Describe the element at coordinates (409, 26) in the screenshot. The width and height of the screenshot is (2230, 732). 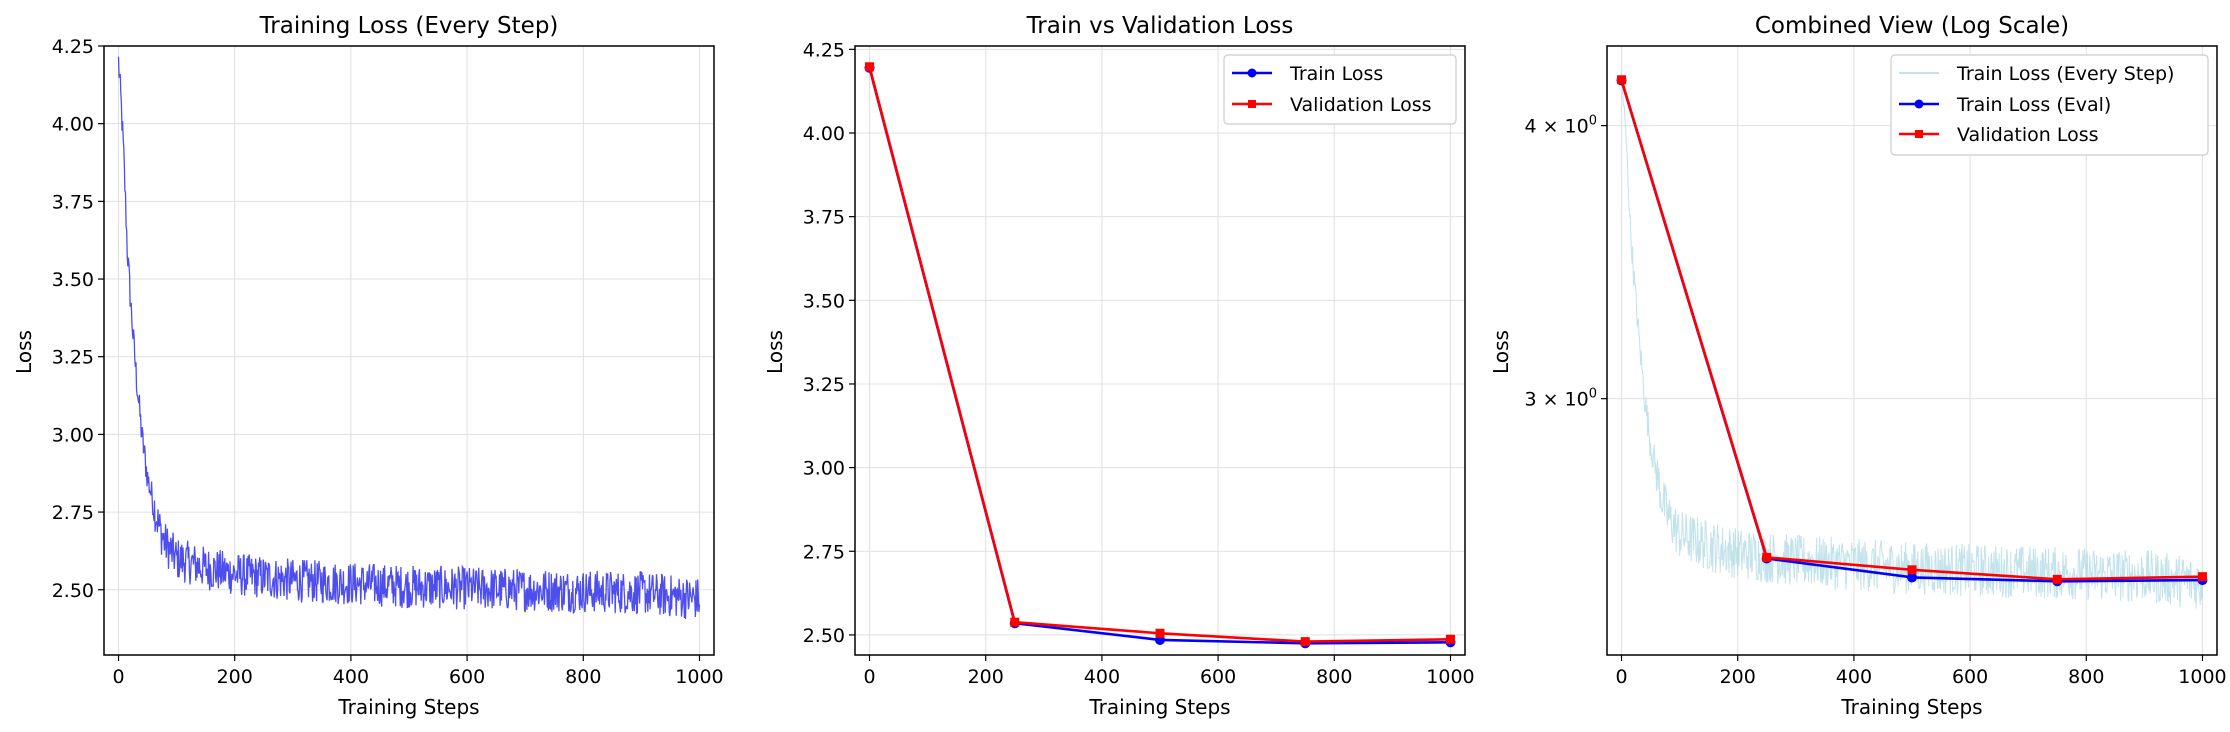
I see `chart-title-1: Training Loss (Every Step)` at that location.